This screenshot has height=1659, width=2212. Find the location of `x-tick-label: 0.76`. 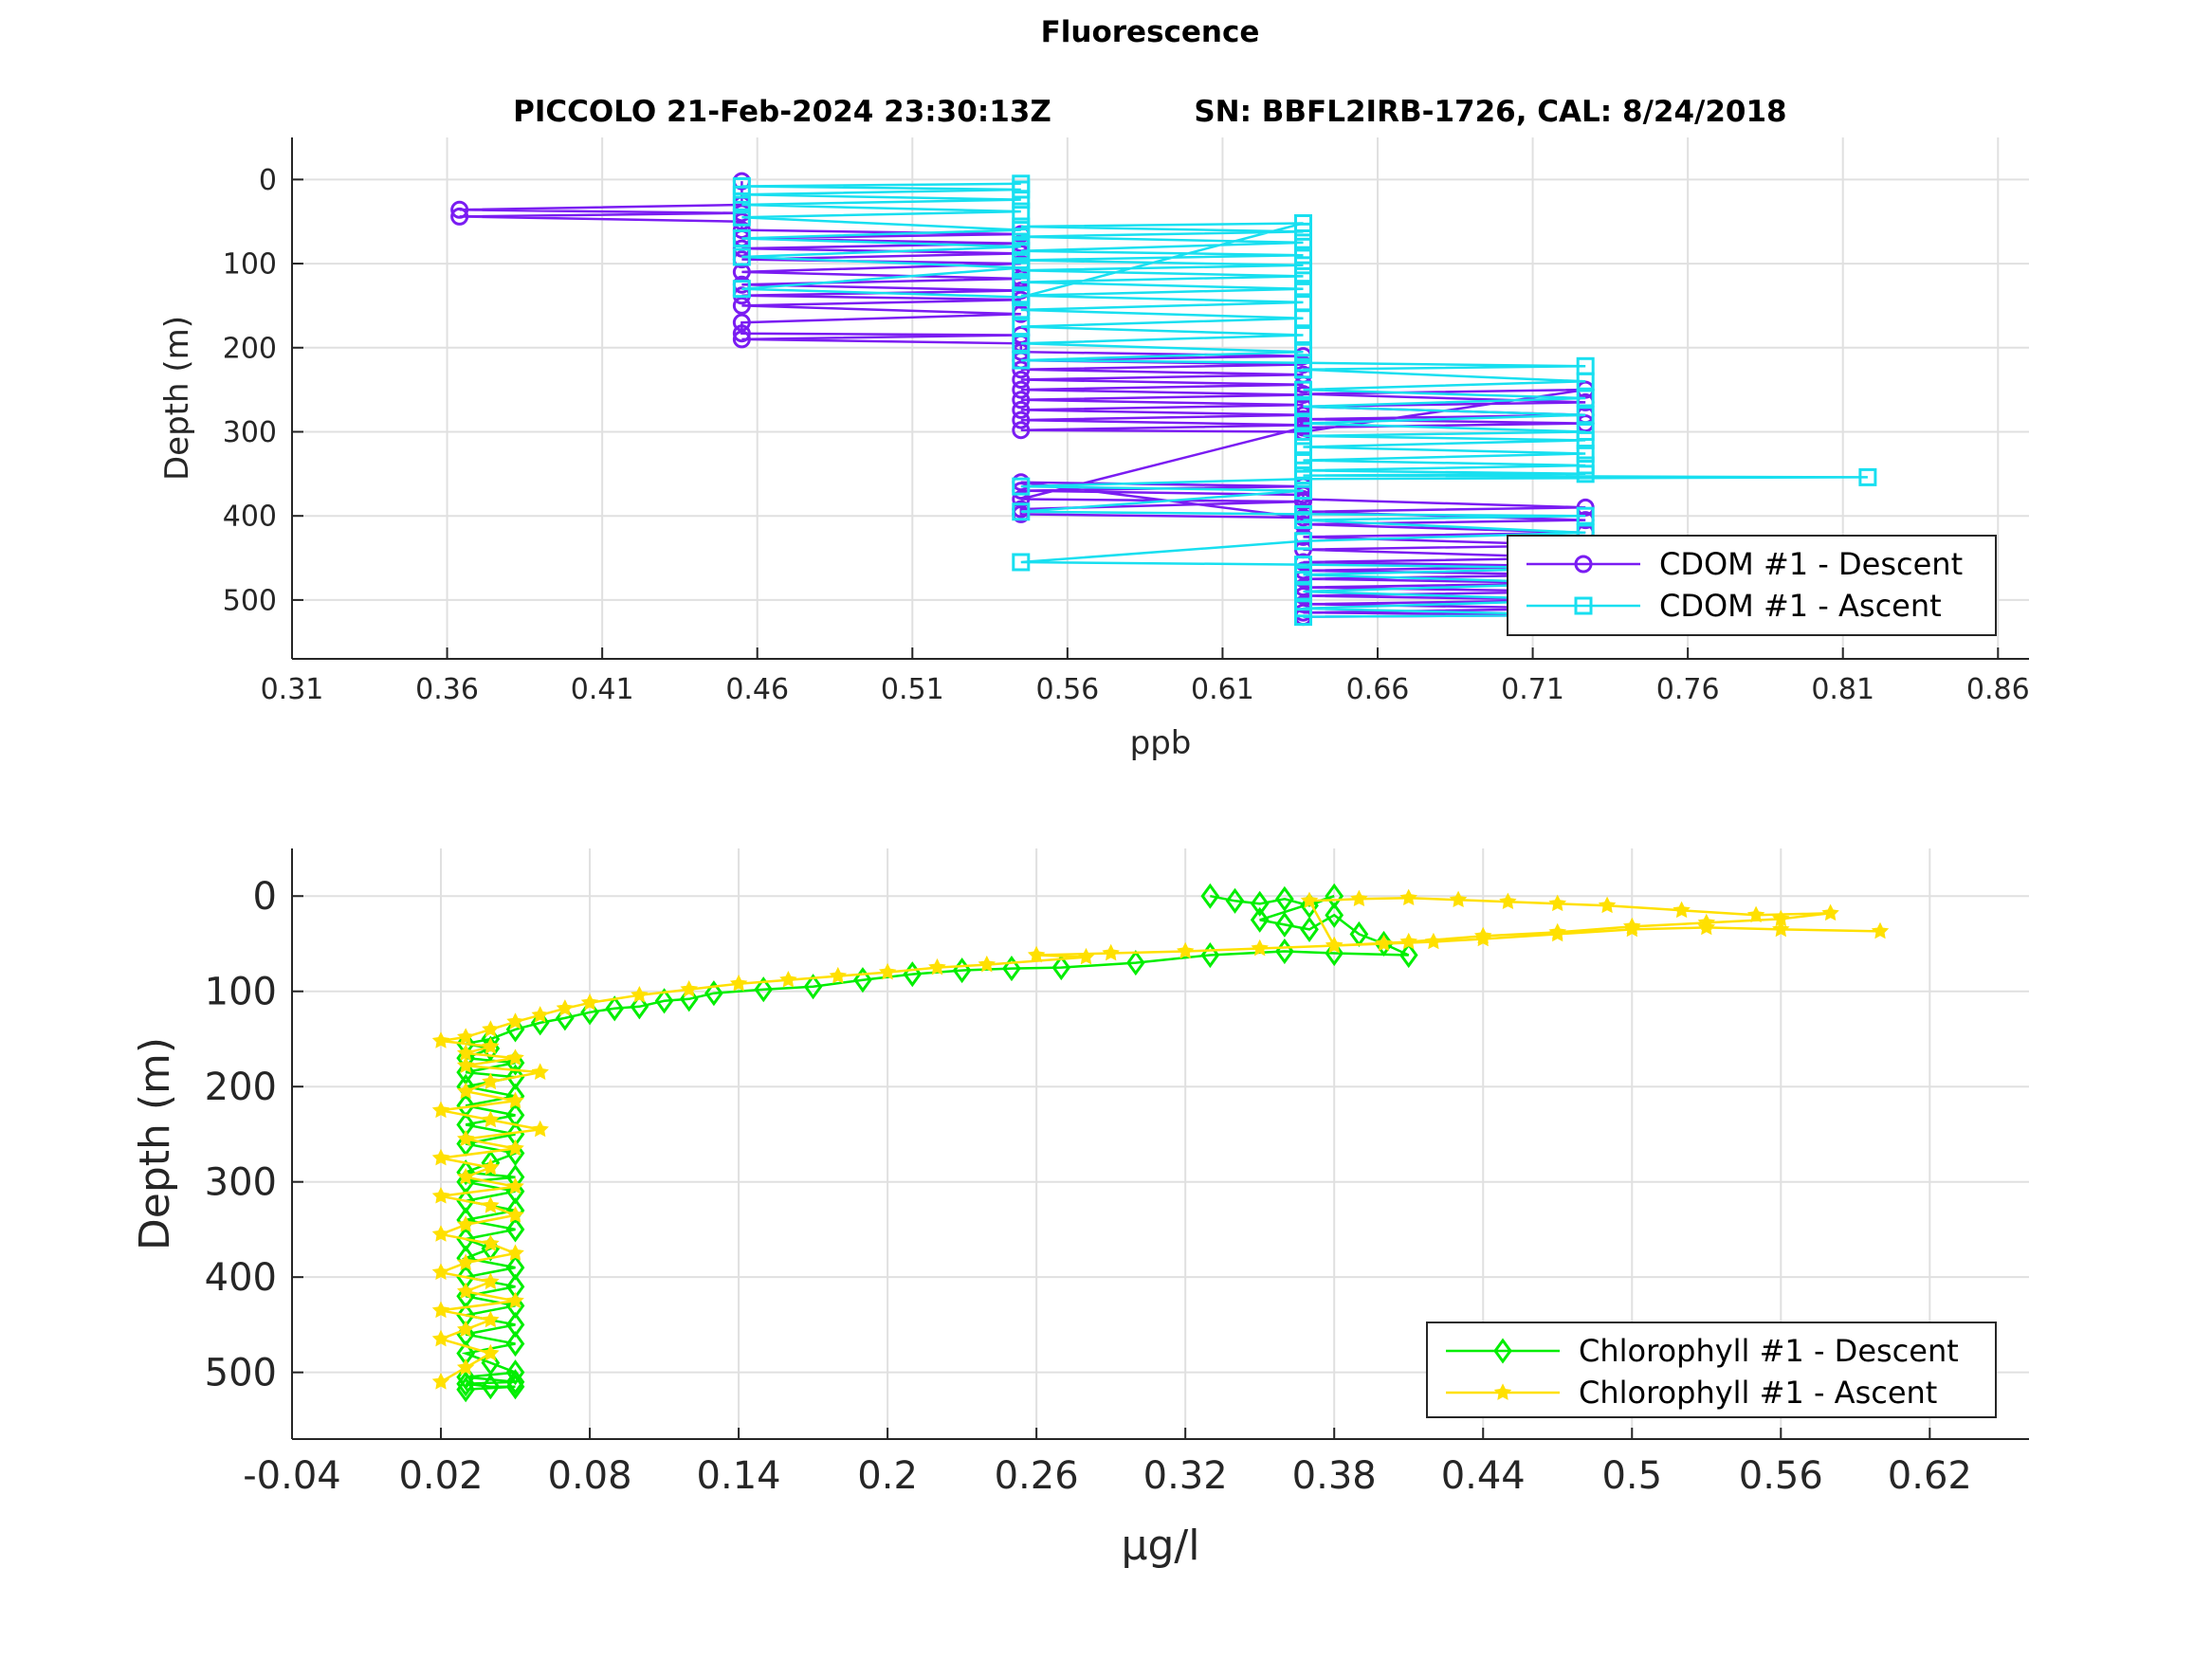

x-tick-label: 0.76 is located at coordinates (1688, 689).